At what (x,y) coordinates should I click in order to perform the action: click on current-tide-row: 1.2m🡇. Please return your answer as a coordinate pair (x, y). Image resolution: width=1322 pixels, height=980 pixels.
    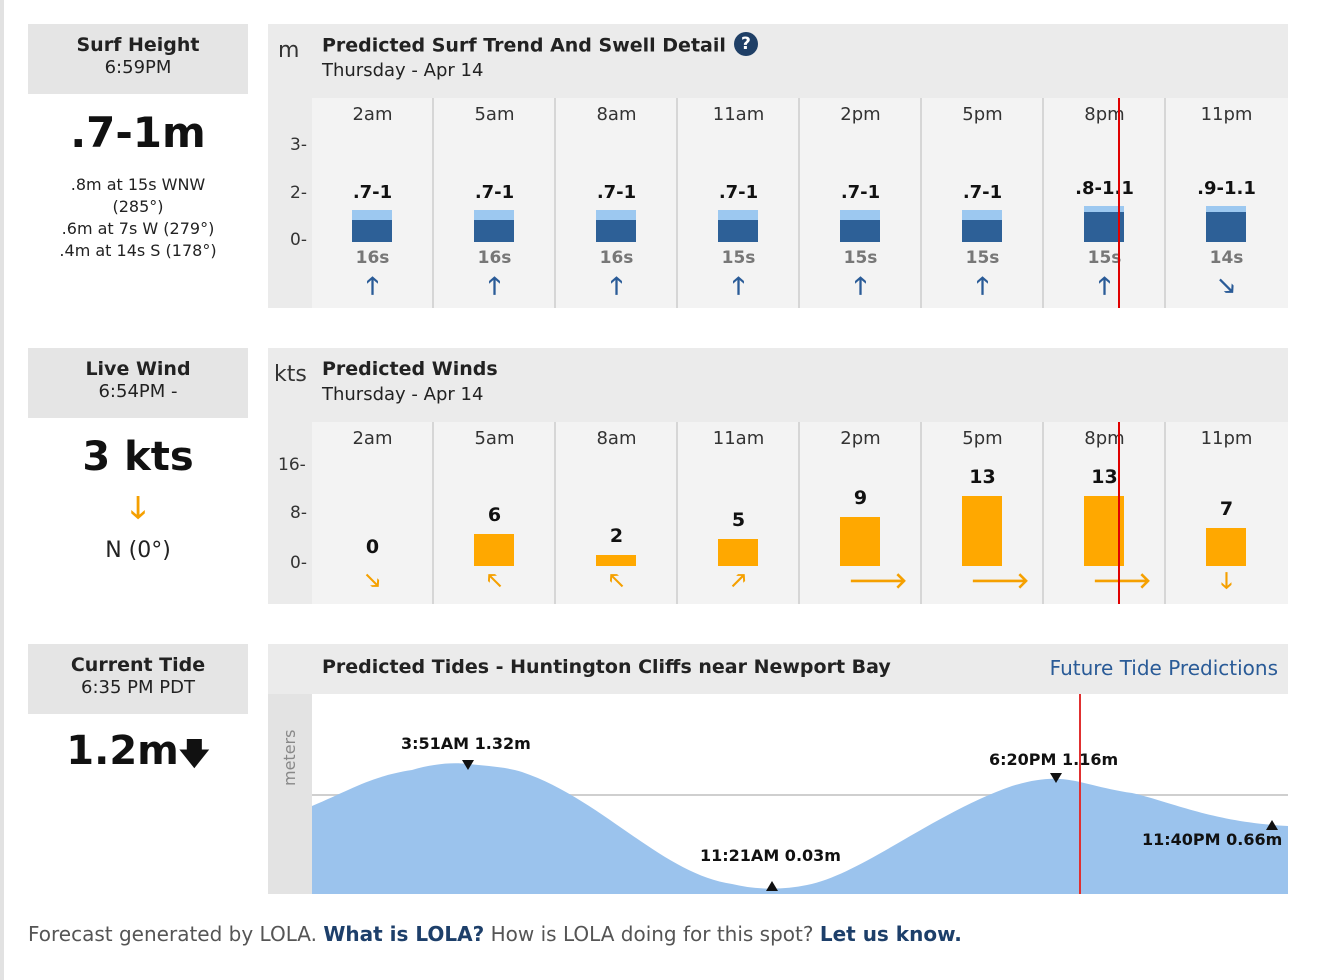
    Looking at the image, I should click on (138, 755).